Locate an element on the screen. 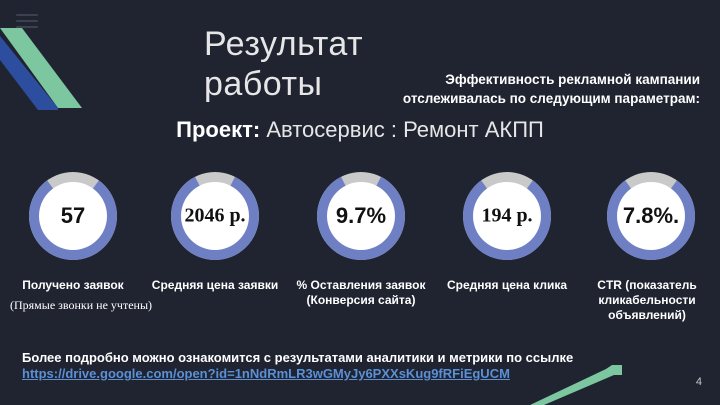 This screenshot has width=720, height=405. metric-avg-lead-cost: 2046 р. Средняя цена заявки is located at coordinates (215, 229).